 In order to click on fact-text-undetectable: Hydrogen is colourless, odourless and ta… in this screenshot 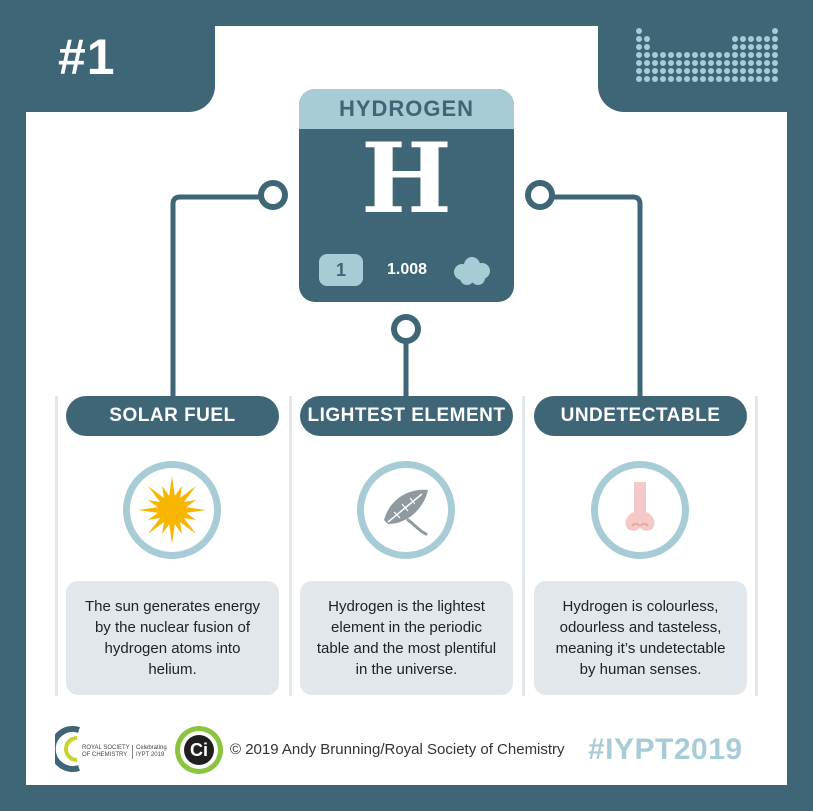, I will do `click(640, 638)`.